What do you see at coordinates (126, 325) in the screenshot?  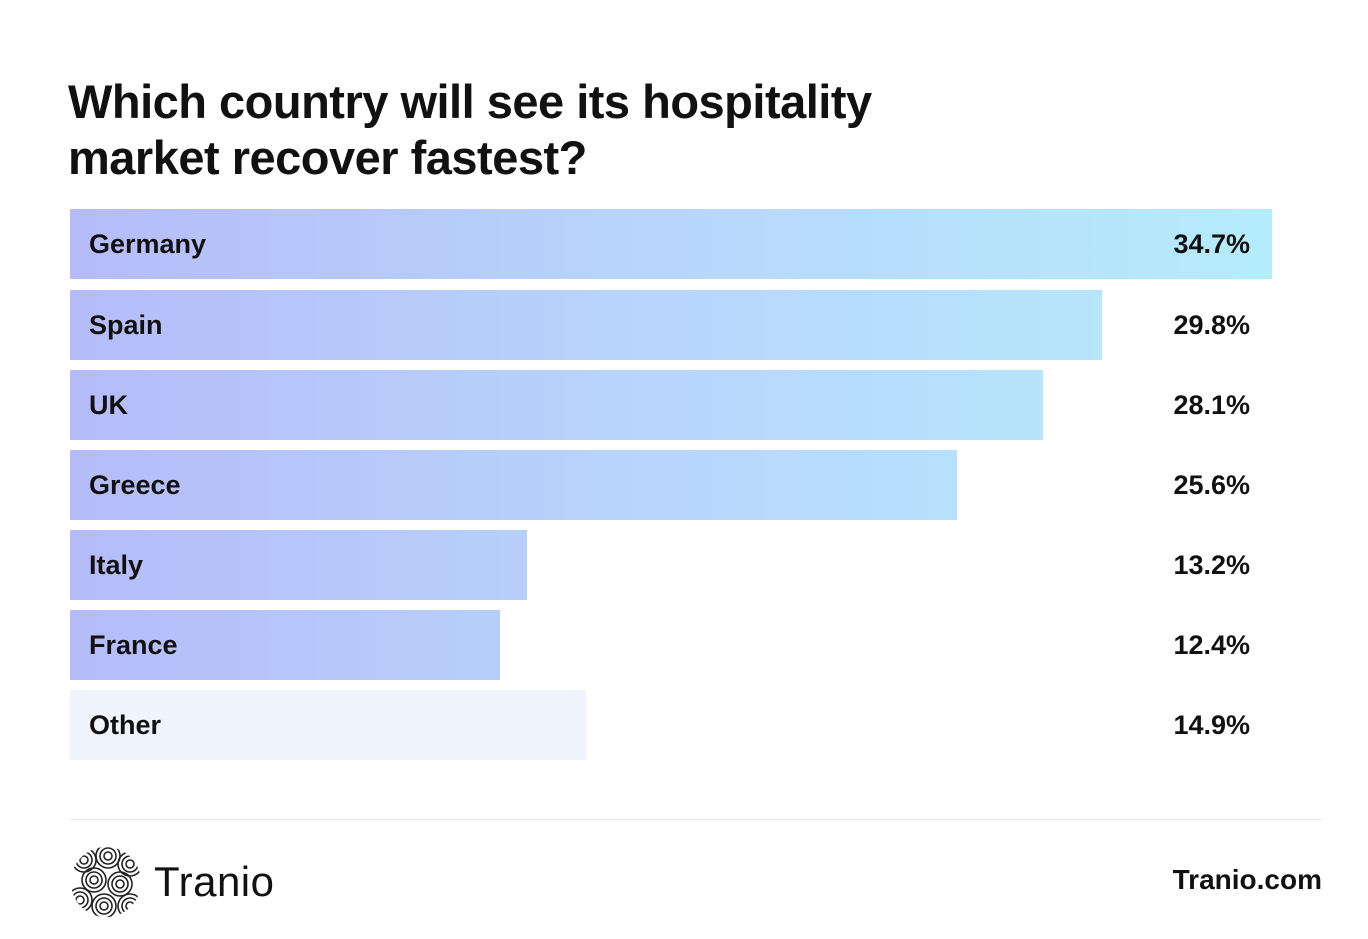 I see `bar-label: Spain` at bounding box center [126, 325].